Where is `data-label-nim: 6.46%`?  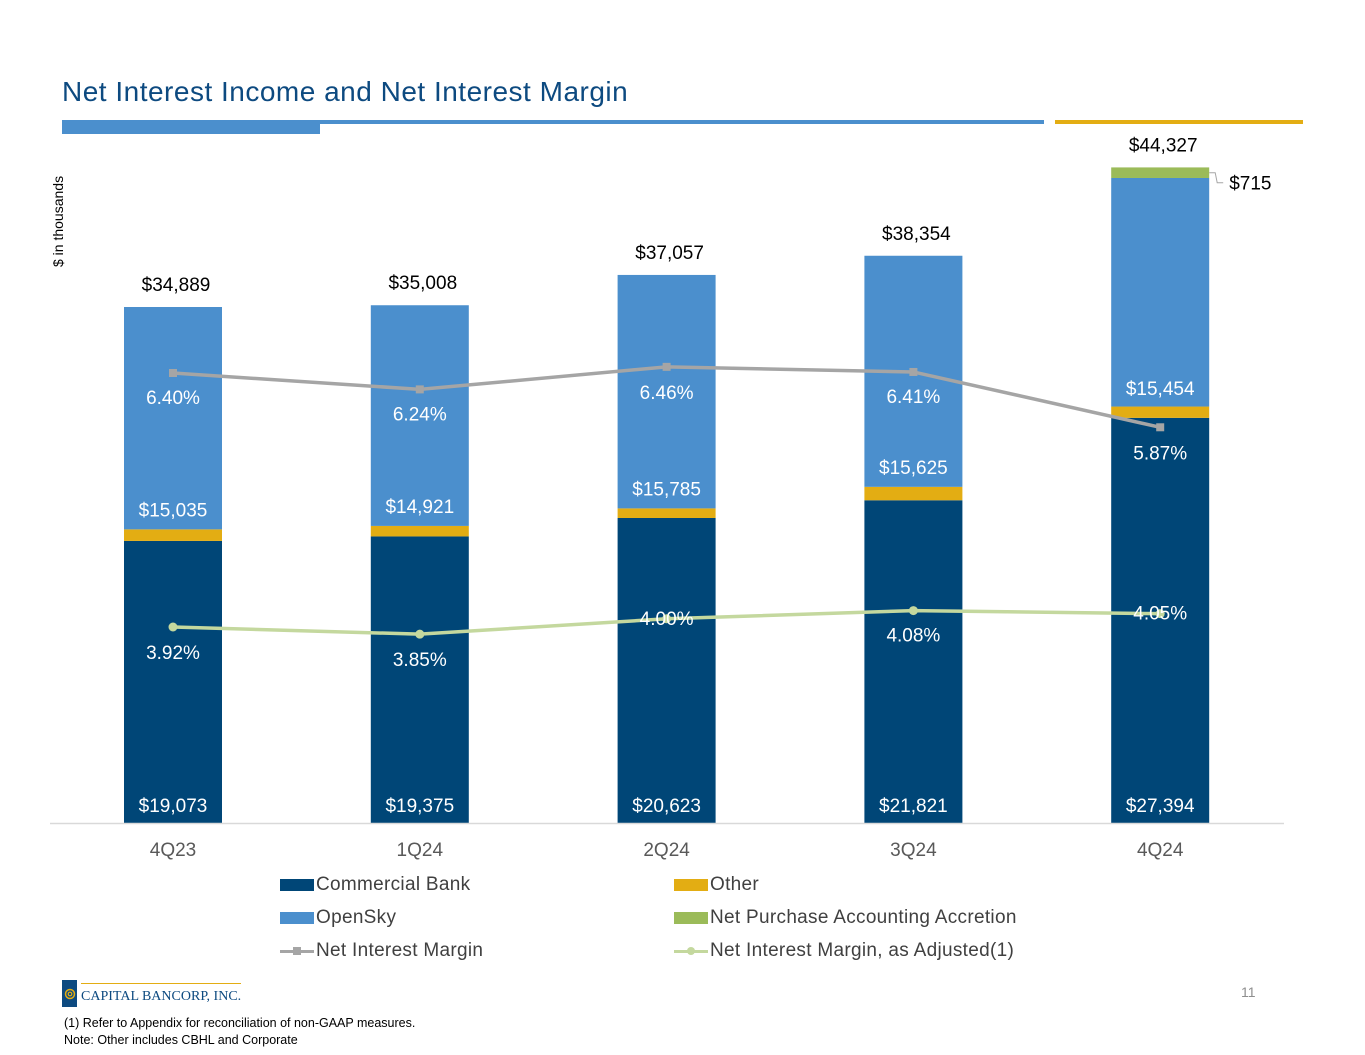
data-label-nim: 6.46% is located at coordinates (667, 393).